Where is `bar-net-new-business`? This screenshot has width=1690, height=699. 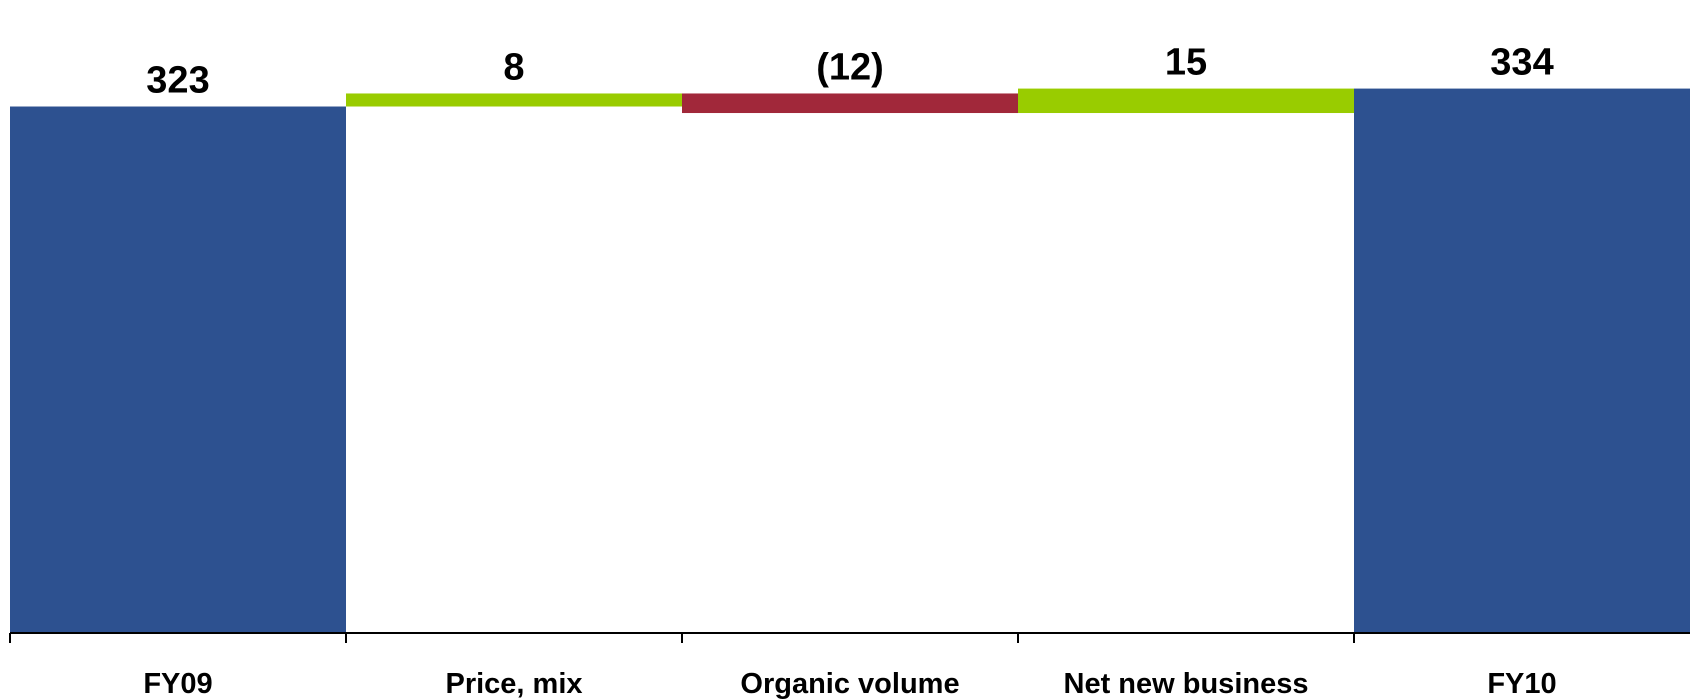 bar-net-new-business is located at coordinates (1186, 101).